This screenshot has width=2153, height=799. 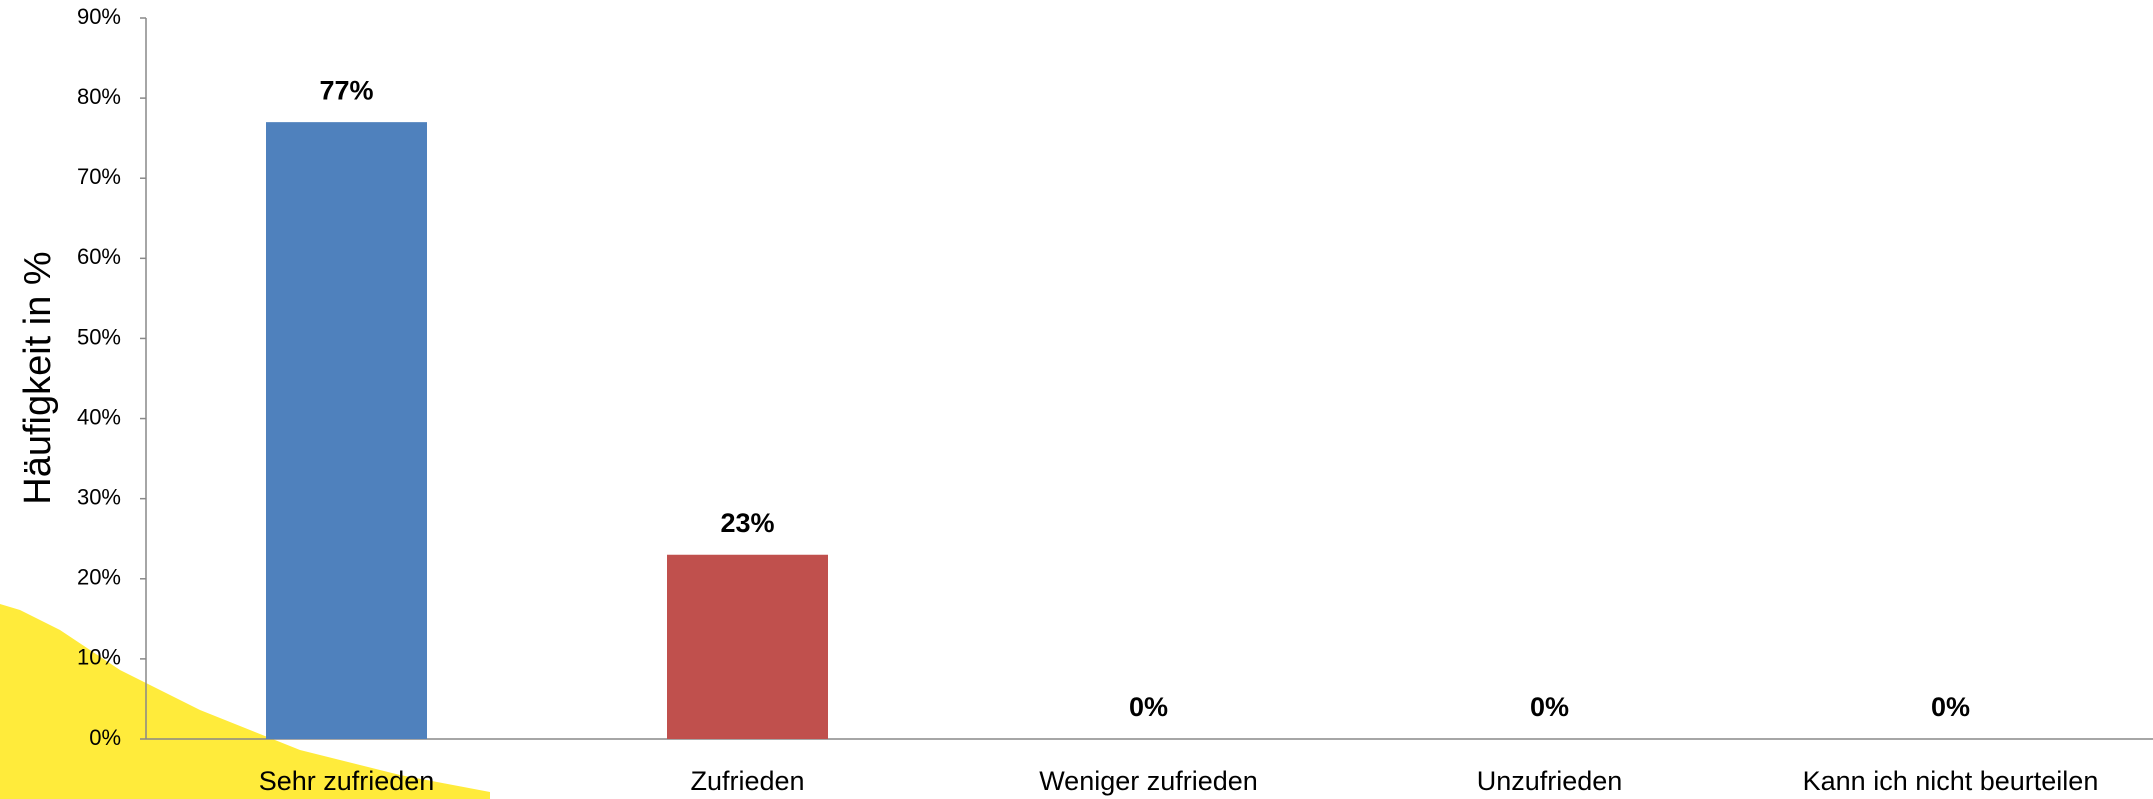 What do you see at coordinates (99, 416) in the screenshot?
I see `y-tick-label: 40%` at bounding box center [99, 416].